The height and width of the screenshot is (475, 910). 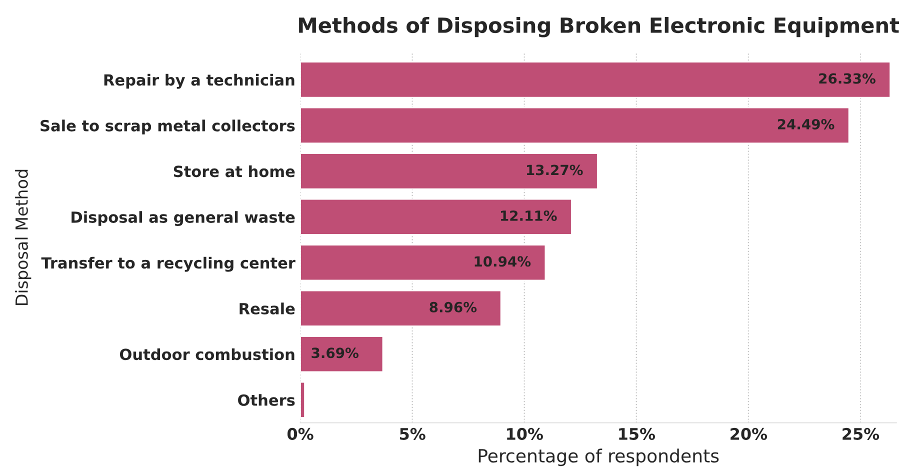 What do you see at coordinates (637, 434) in the screenshot?
I see `x-tick-label: 15%` at bounding box center [637, 434].